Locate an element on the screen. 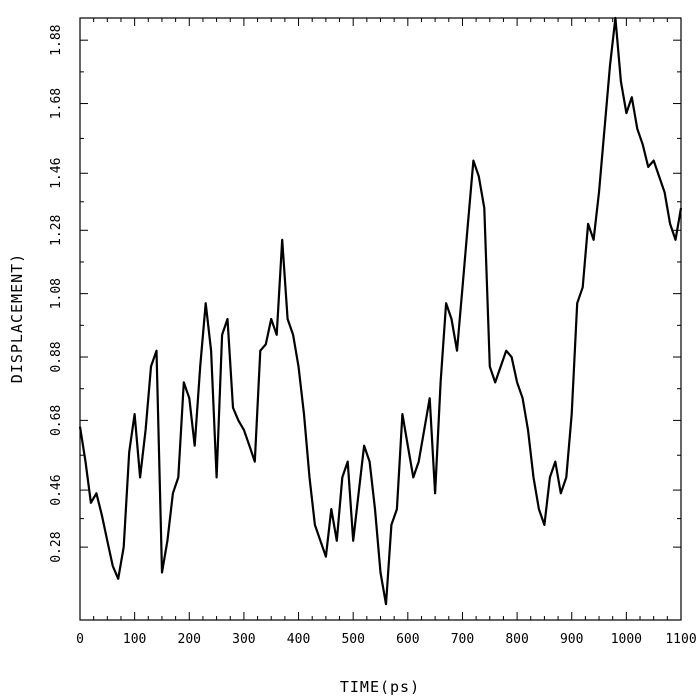  y-tick-label: 0.88 is located at coordinates (56, 356).